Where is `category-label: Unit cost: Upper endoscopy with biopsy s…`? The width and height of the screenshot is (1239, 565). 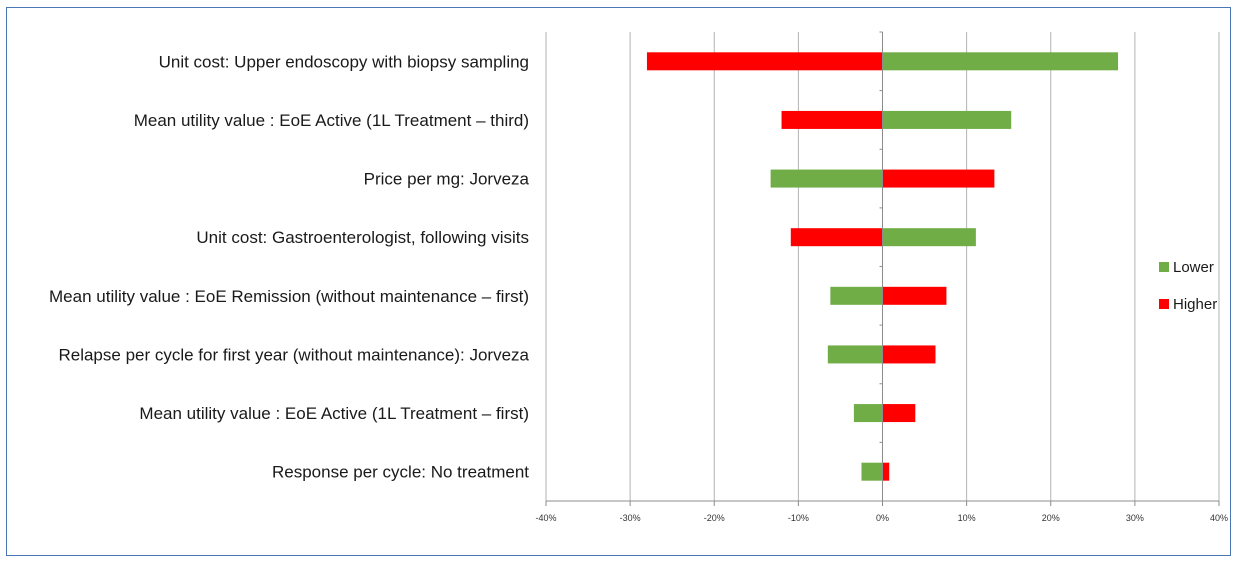 category-label: Unit cost: Upper endoscopy with biopsy s… is located at coordinates (344, 61).